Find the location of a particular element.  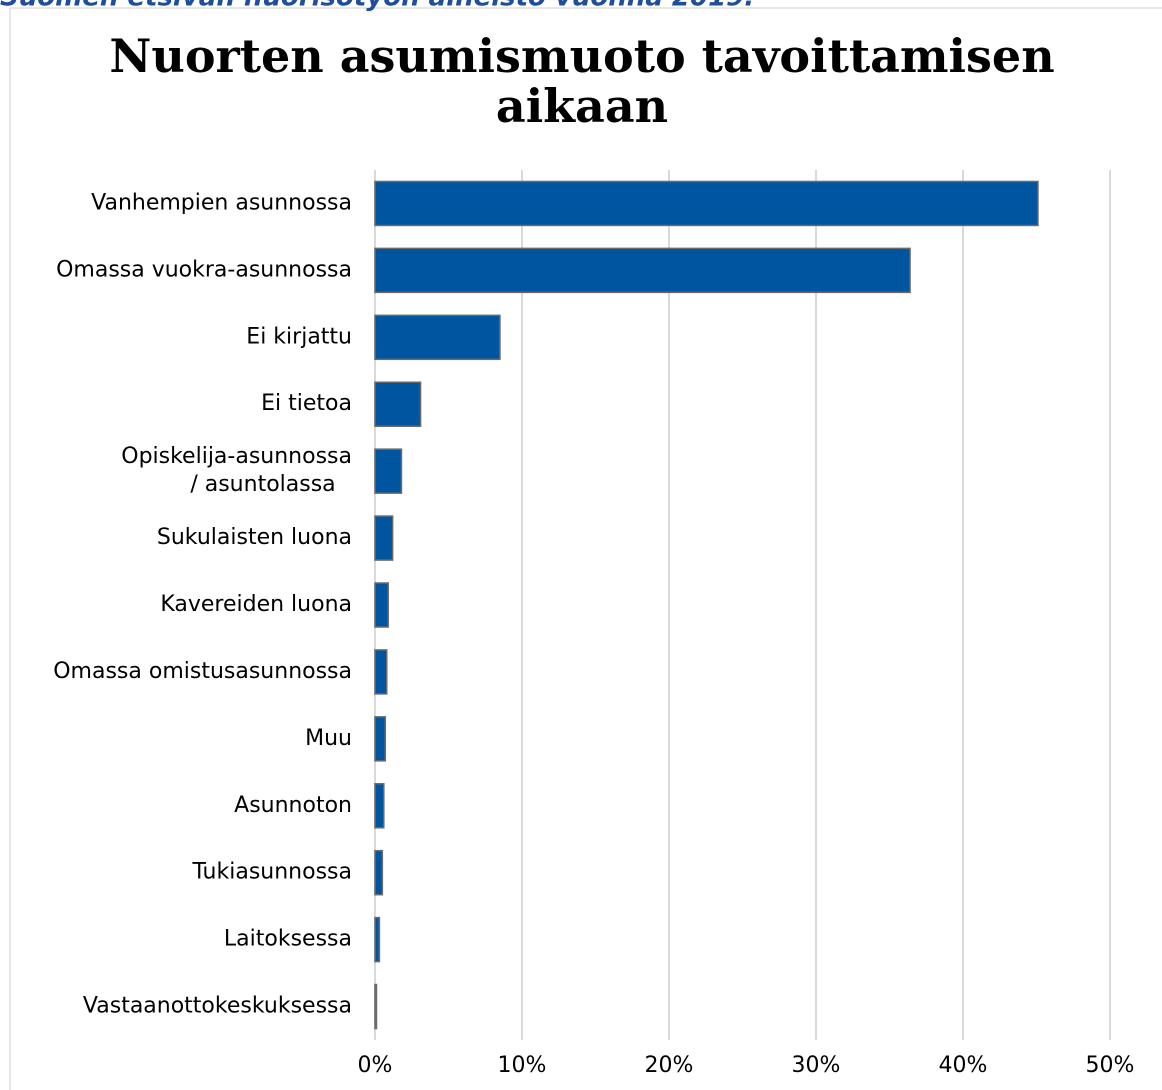

y-tick-label: Opiskelija-asunnossa / asuntolassa is located at coordinates (236, 470).